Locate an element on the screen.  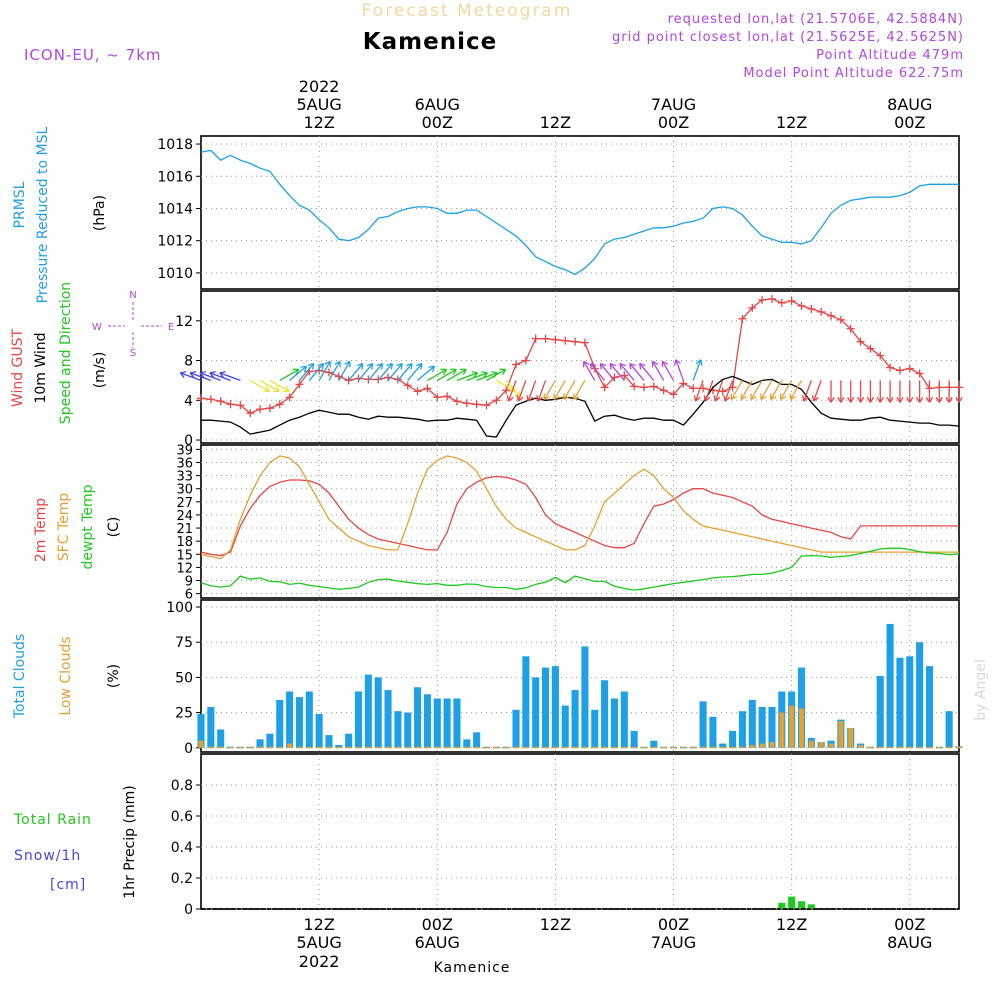
precip-unit: 1hr Precip (mm) is located at coordinates (130, 841).